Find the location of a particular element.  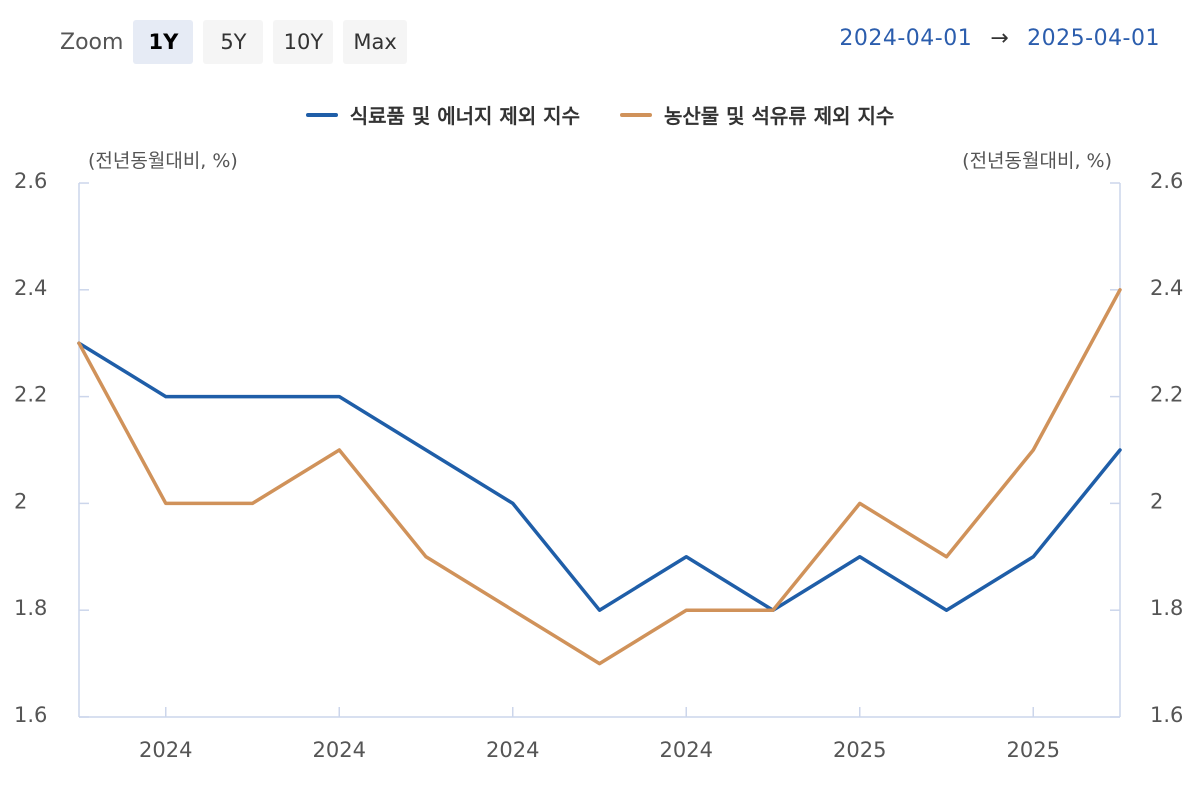

range-from: 2024-04-01 is located at coordinates (906, 38).